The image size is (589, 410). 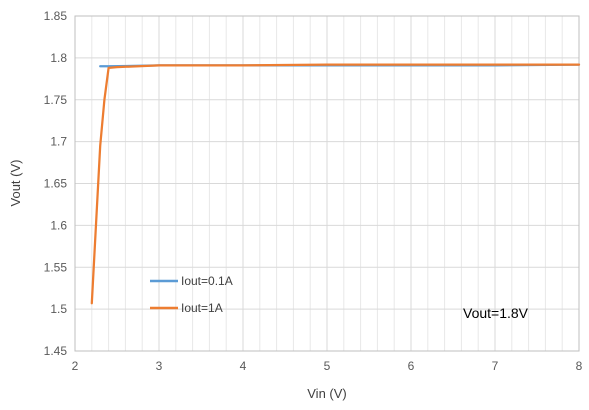 I want to click on y-axis-label: Vout (V), so click(x=15, y=183).